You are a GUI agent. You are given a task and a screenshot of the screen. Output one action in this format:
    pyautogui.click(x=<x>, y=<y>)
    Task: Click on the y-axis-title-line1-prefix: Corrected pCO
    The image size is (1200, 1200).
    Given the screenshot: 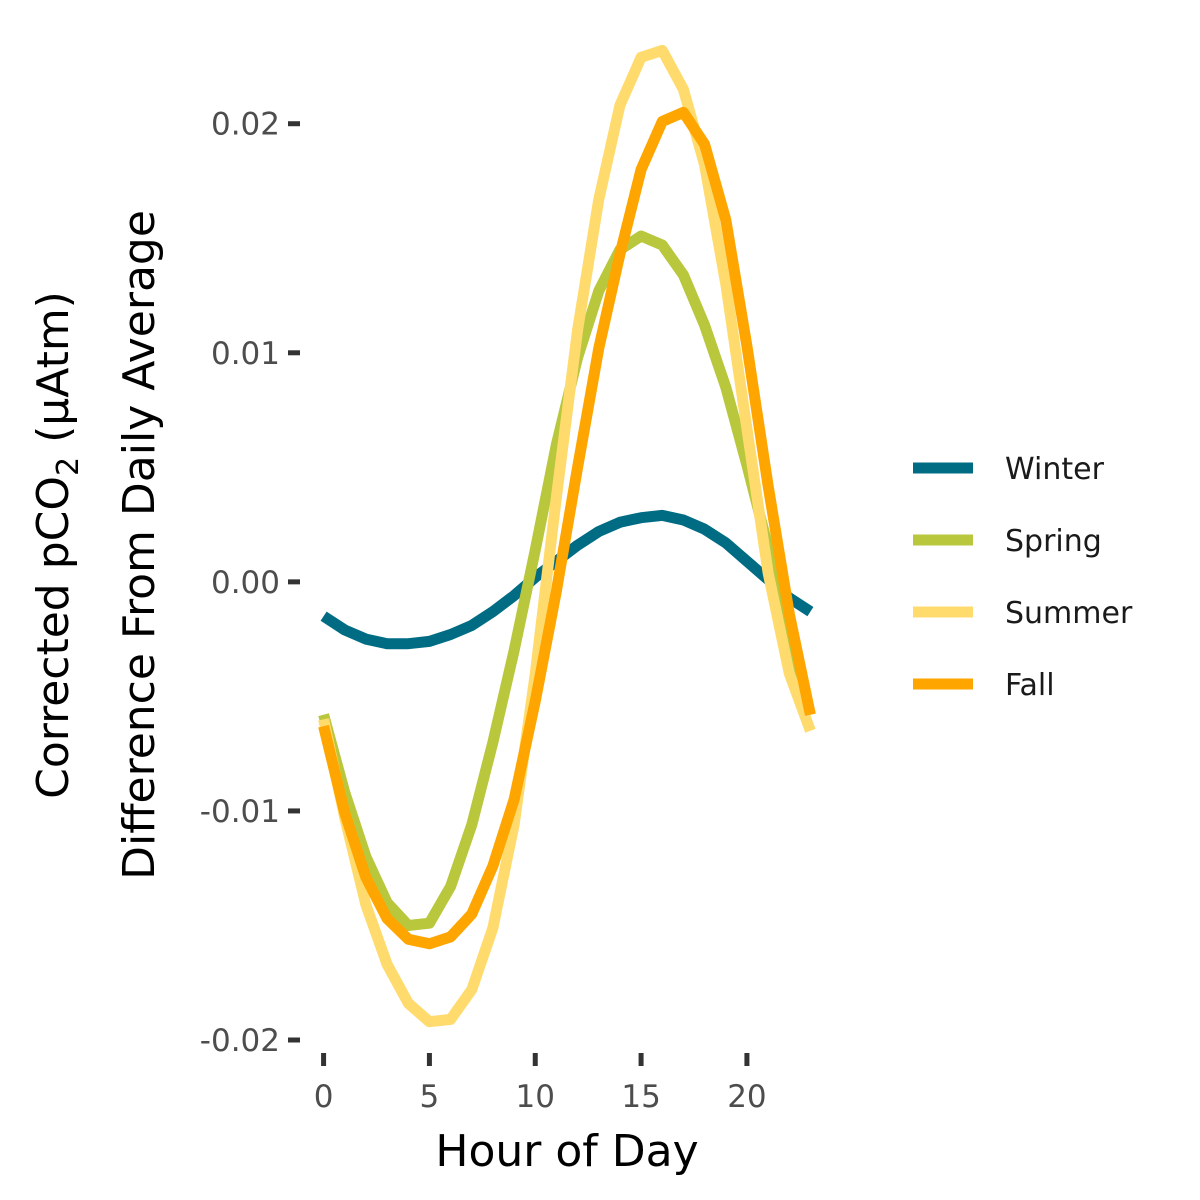 What is the action you would take?
    pyautogui.click(x=53, y=637)
    